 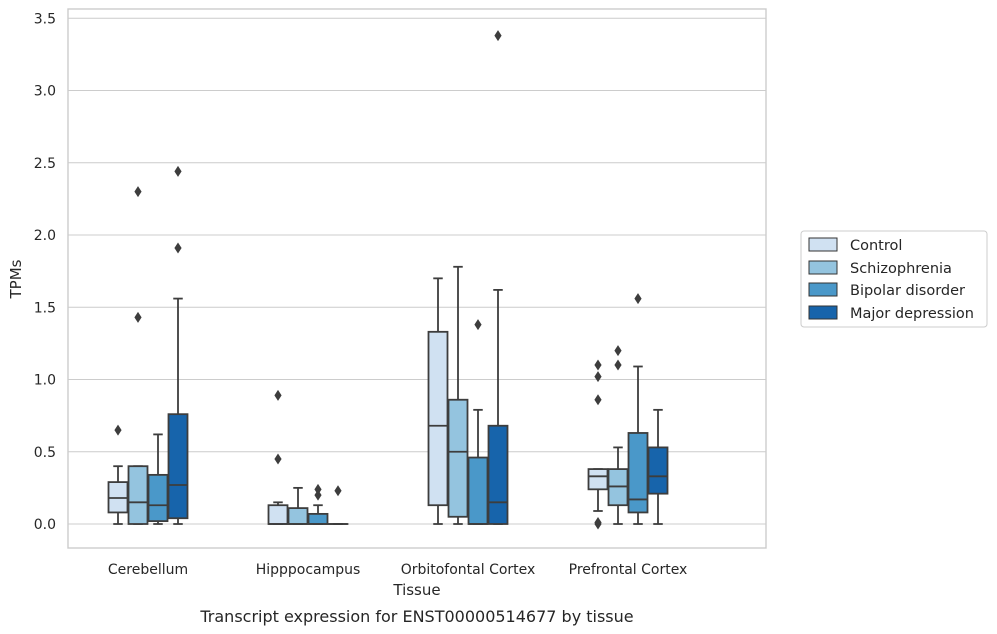 What do you see at coordinates (308, 570) in the screenshot?
I see `x-tick-label: Hipppocampus` at bounding box center [308, 570].